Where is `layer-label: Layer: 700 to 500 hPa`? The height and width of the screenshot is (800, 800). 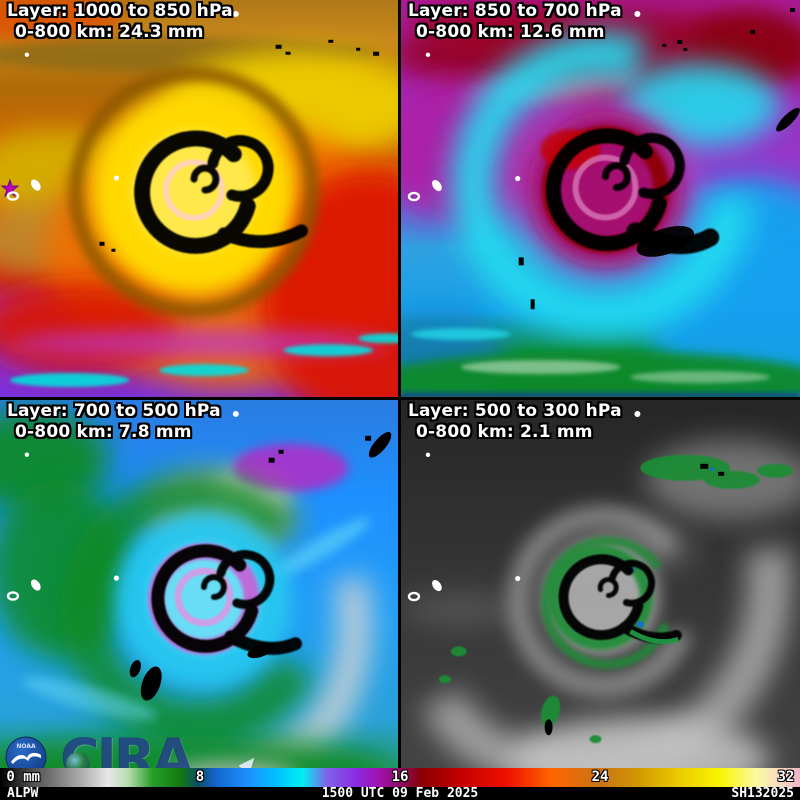
layer-label: Layer: 700 to 500 hPa is located at coordinates (114, 411).